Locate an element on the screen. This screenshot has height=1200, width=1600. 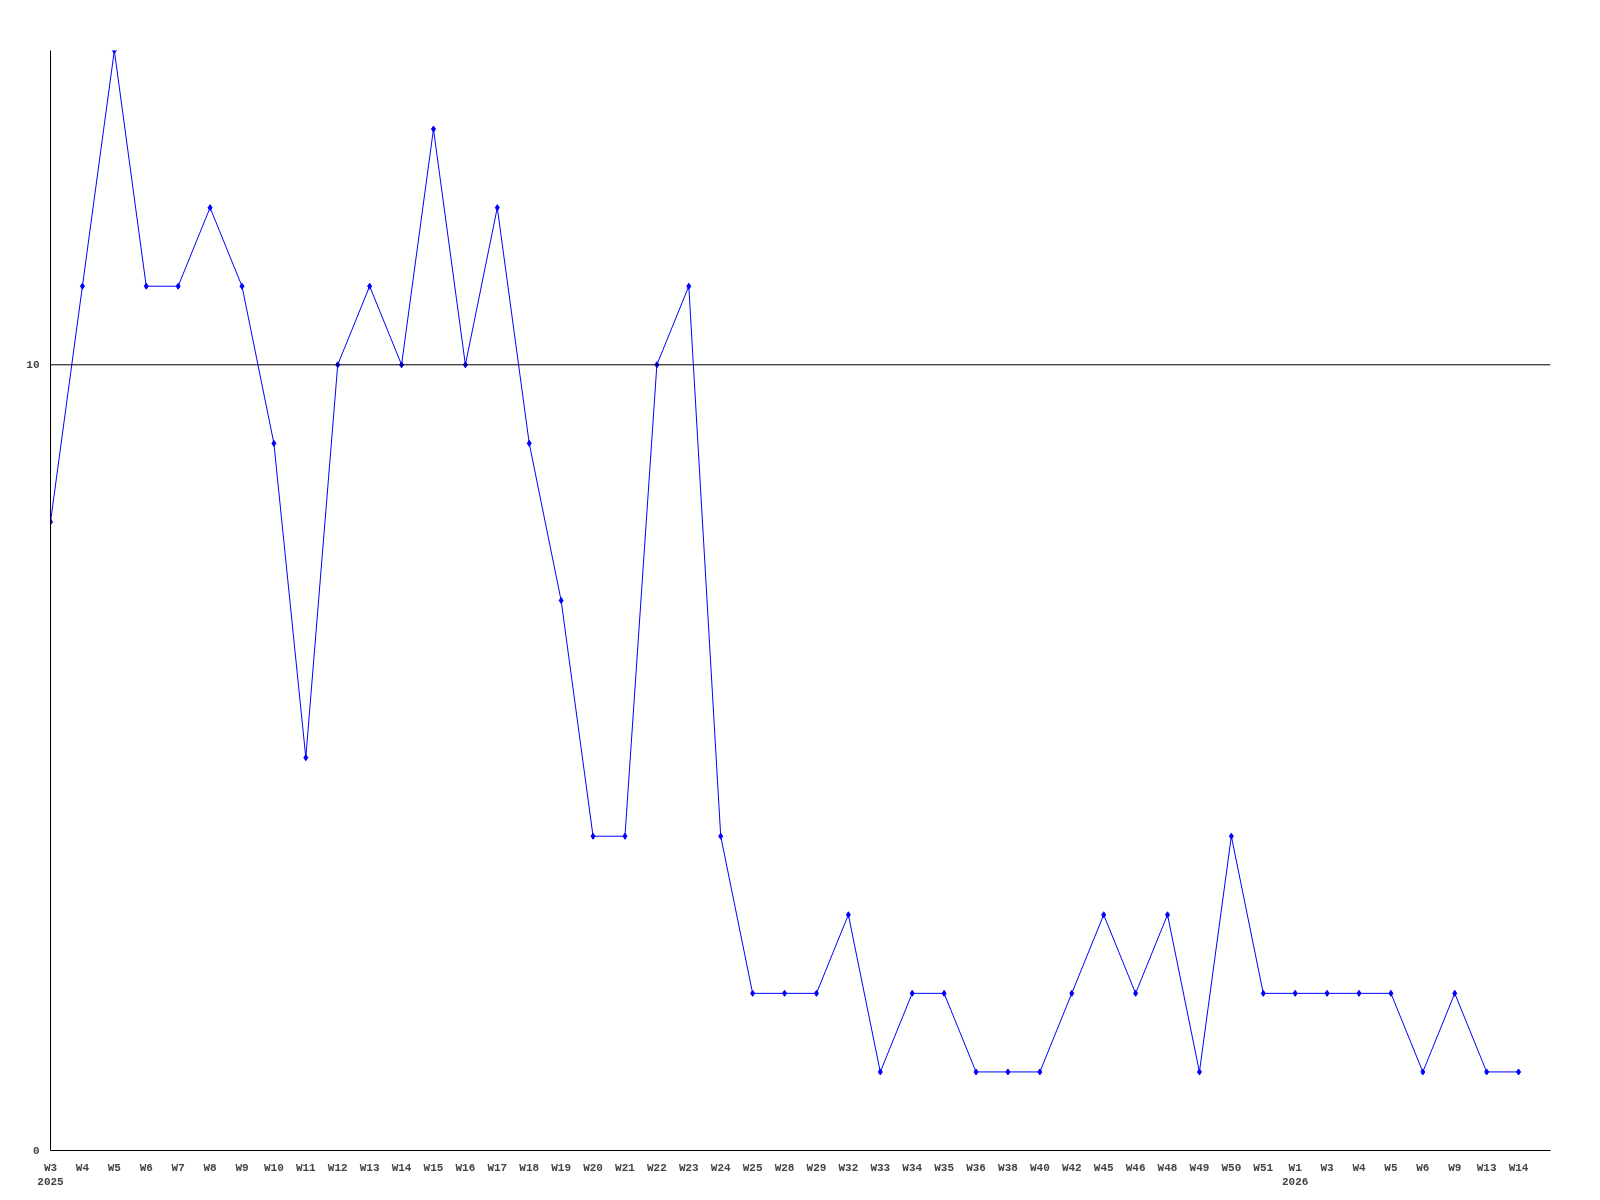
x-tick-label: W17 is located at coordinates (497, 1167).